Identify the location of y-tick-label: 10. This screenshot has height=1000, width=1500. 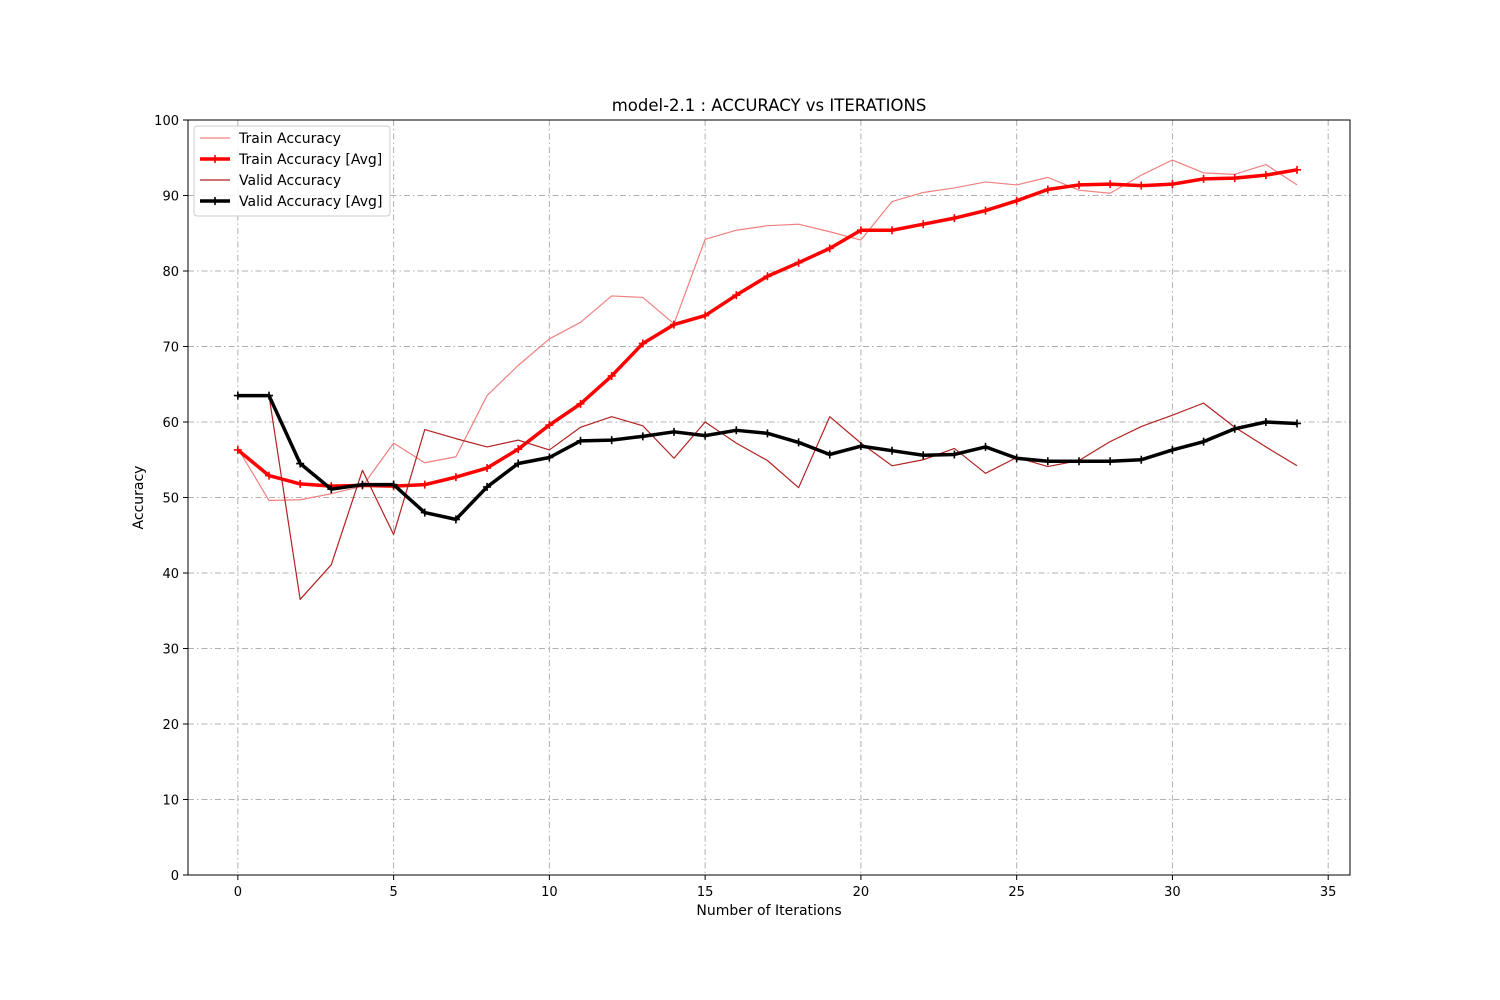
(170, 801).